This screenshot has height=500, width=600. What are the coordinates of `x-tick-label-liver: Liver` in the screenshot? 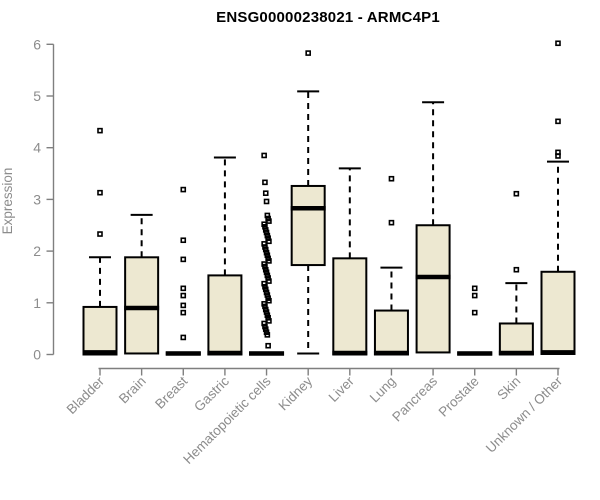 It's located at (342, 389).